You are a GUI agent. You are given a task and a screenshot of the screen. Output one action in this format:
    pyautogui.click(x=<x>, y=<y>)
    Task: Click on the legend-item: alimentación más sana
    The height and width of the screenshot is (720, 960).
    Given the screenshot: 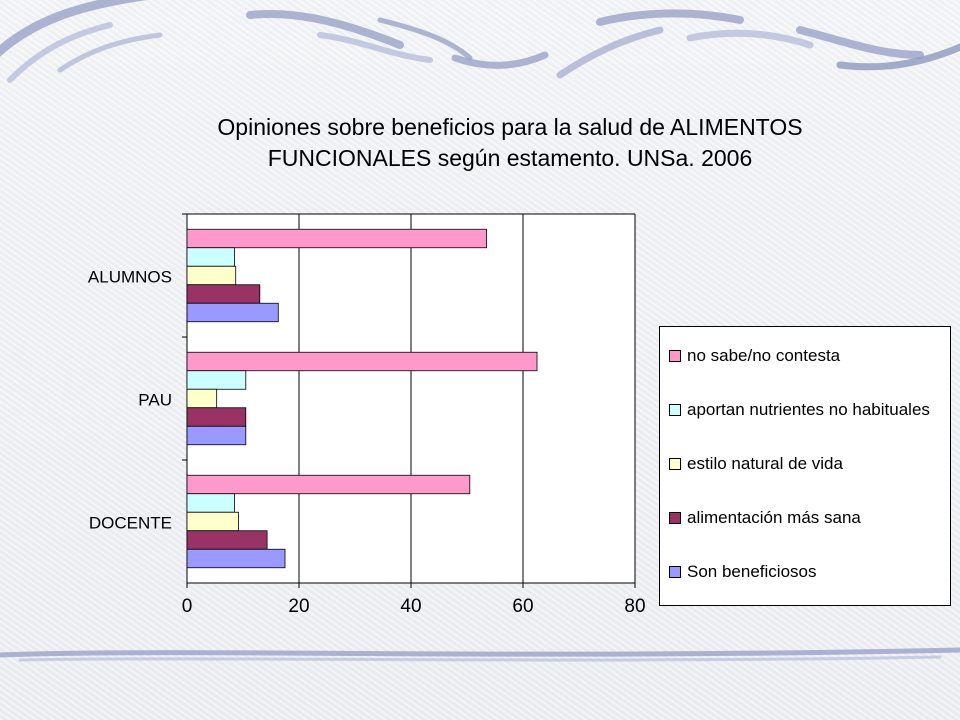 What is the action you would take?
    pyautogui.click(x=765, y=518)
    